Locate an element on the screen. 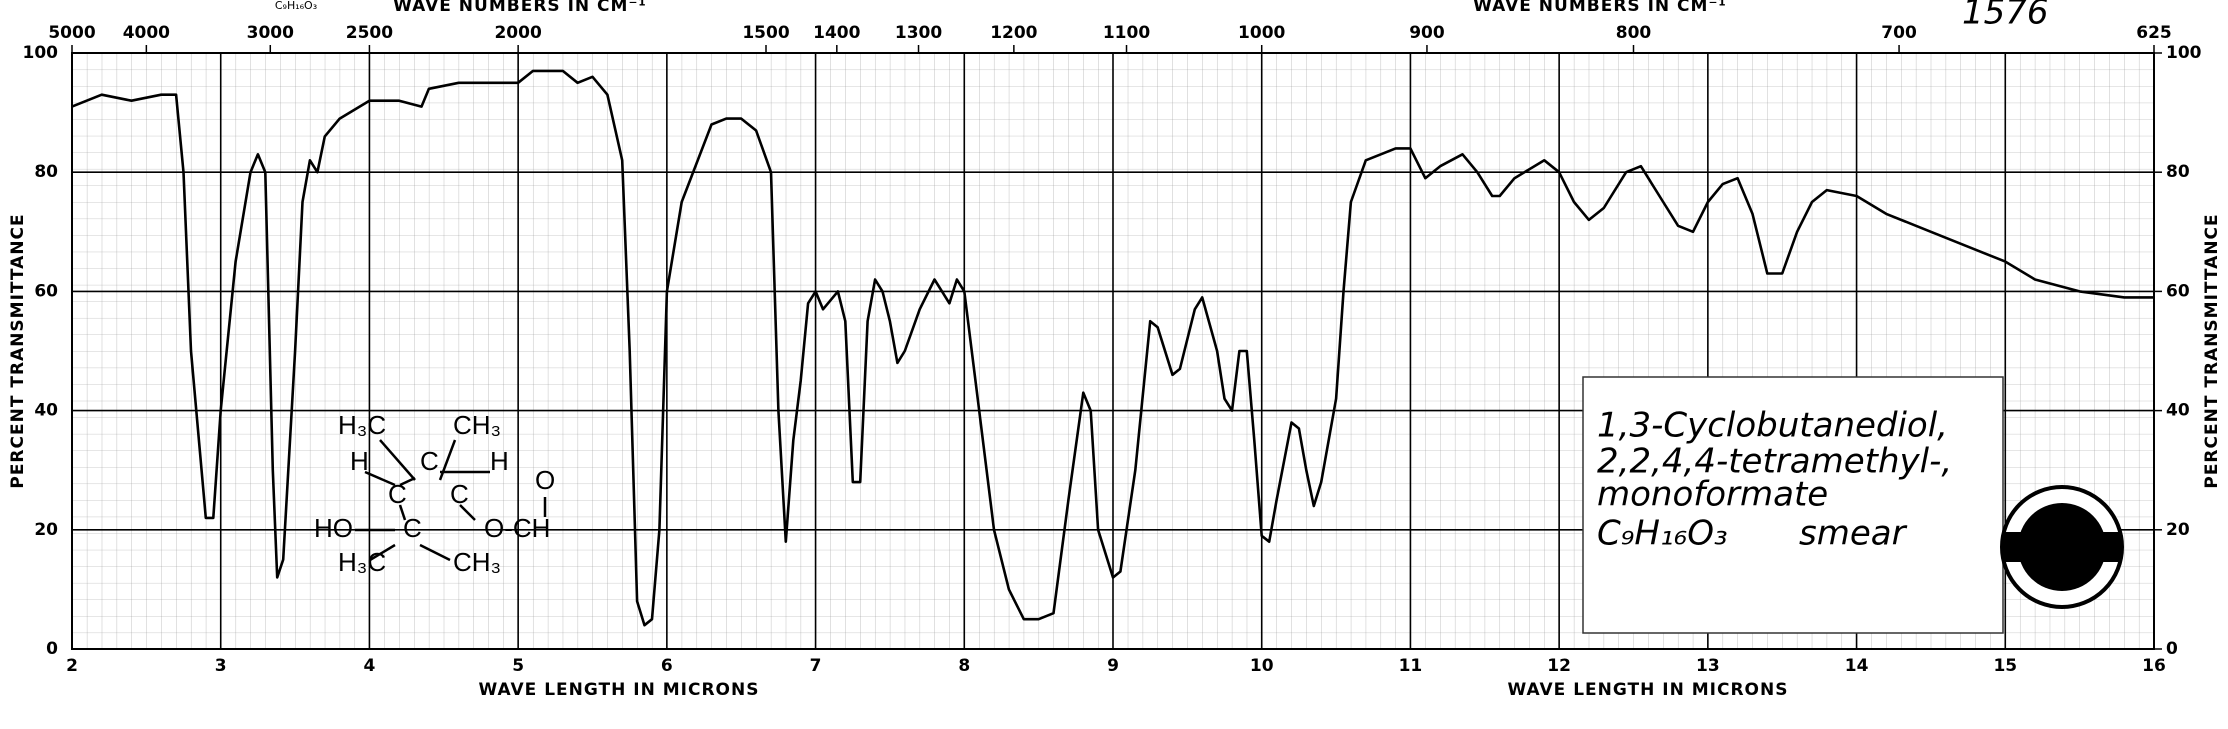 This screenshot has width=2228, height=729. x-tick-label: 11 is located at coordinates (1411, 666).